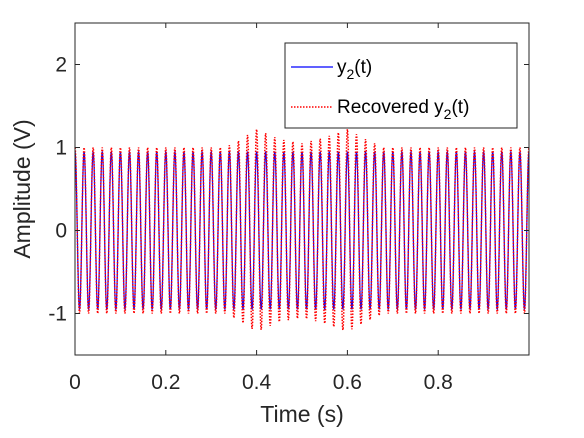 The width and height of the screenshot is (584, 438). I want to click on y-tick-label: 1, so click(61, 148).